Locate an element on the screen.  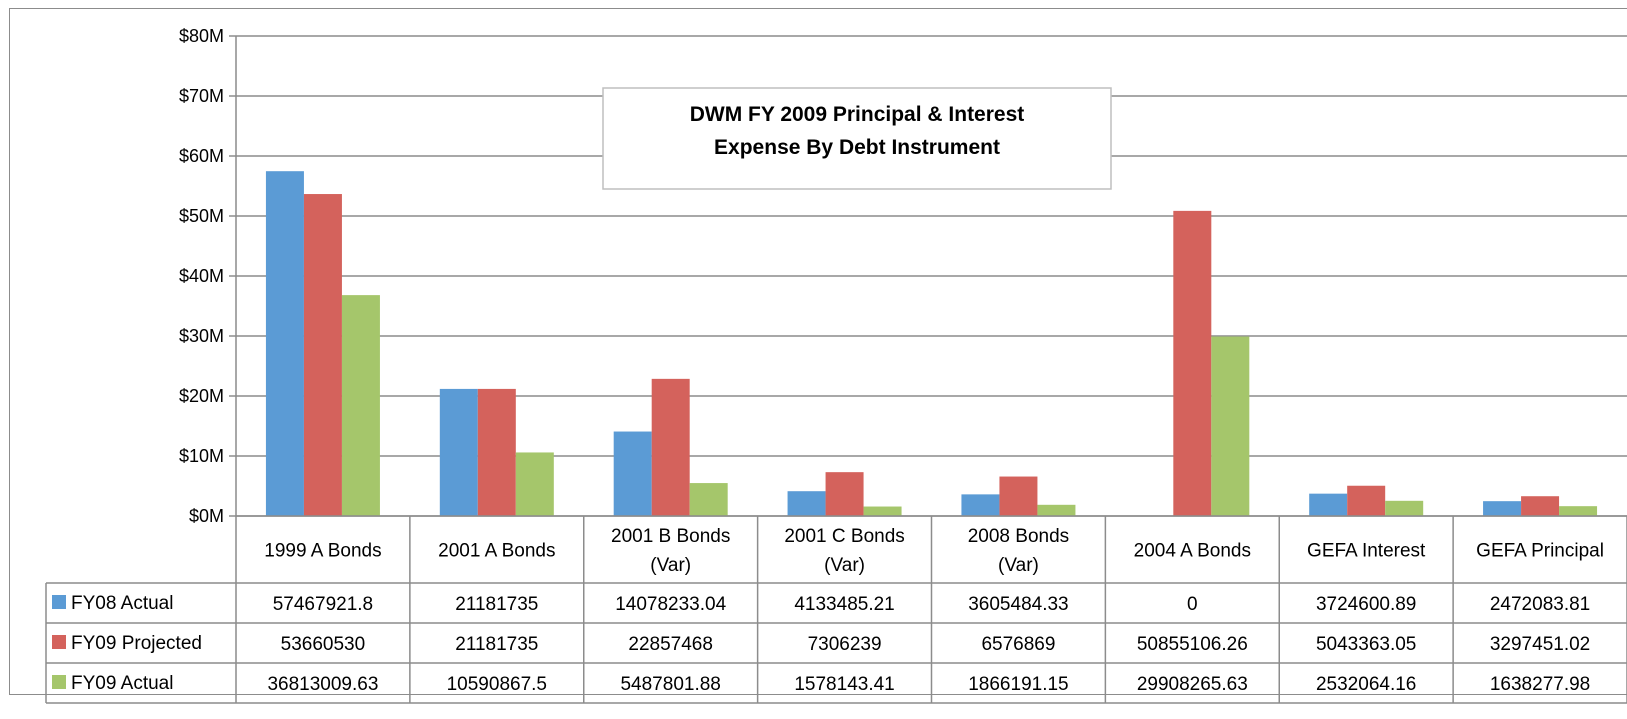
y-tick-label: $10M is located at coordinates (201, 456).